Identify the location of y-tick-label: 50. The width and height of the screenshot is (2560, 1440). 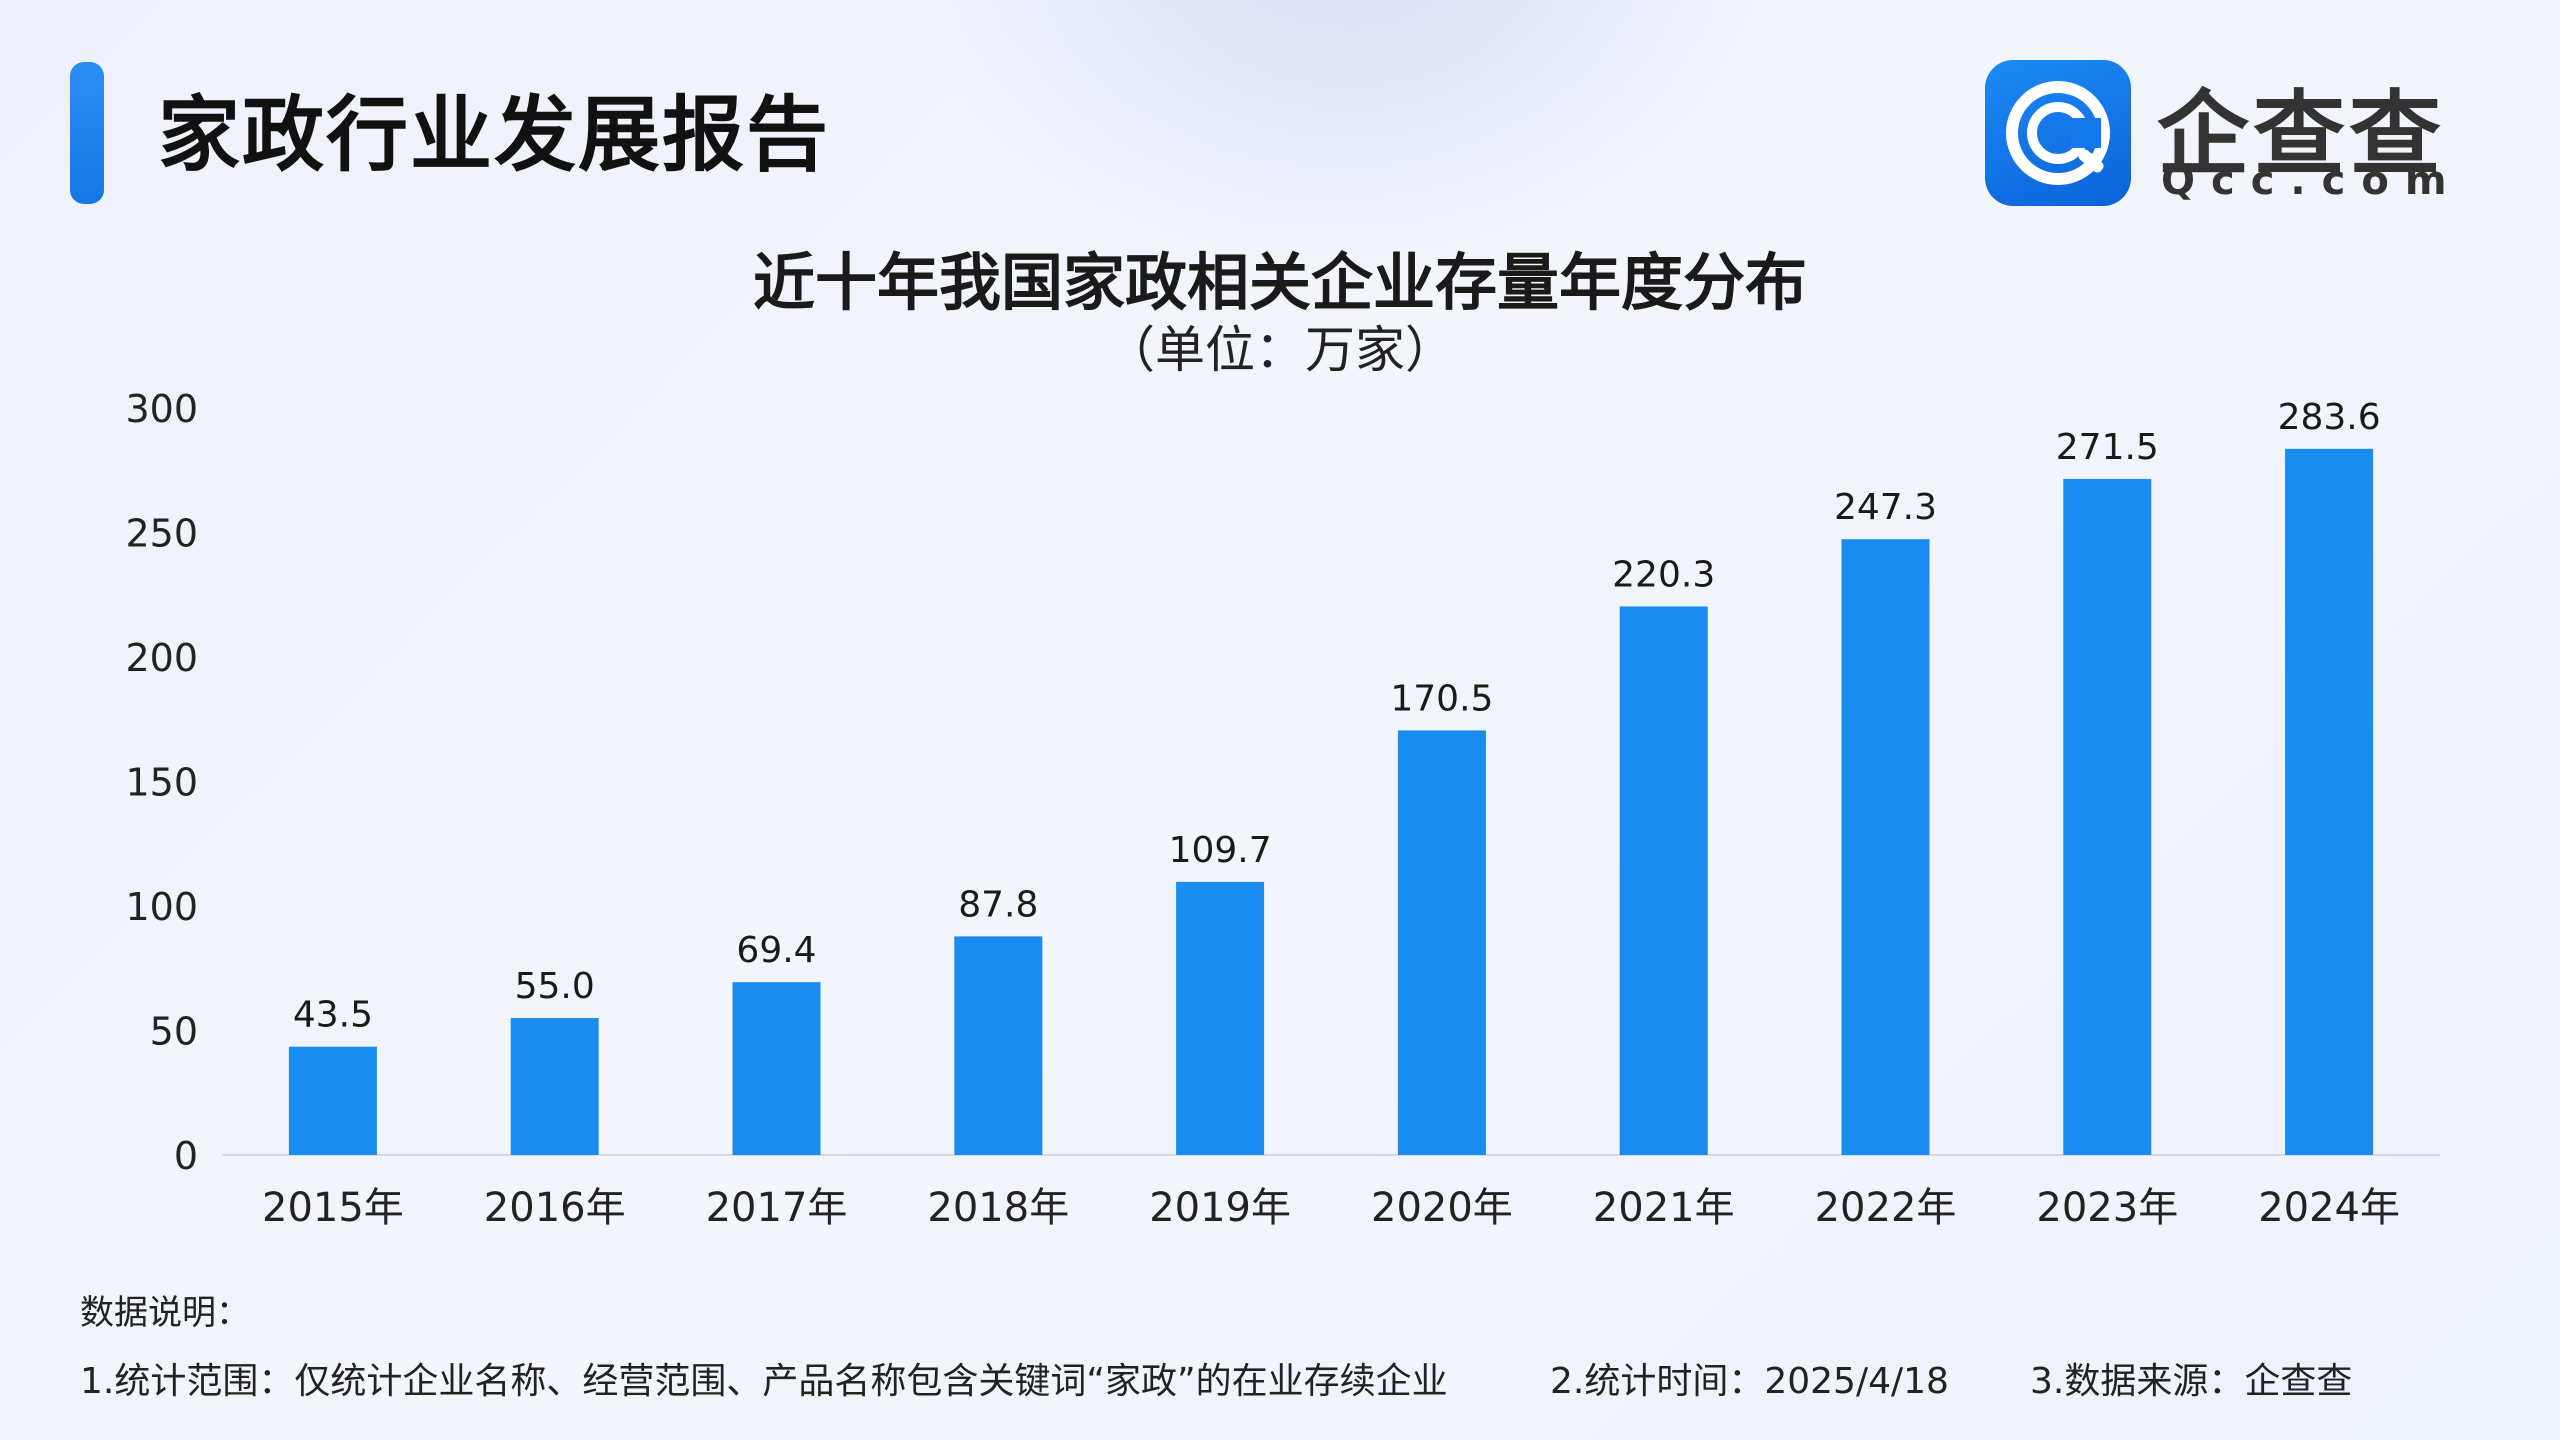
(174, 1032).